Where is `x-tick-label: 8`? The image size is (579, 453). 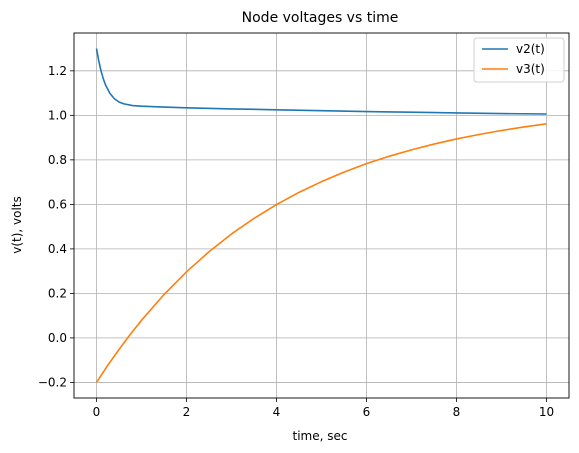
x-tick-label: 8 is located at coordinates (457, 412).